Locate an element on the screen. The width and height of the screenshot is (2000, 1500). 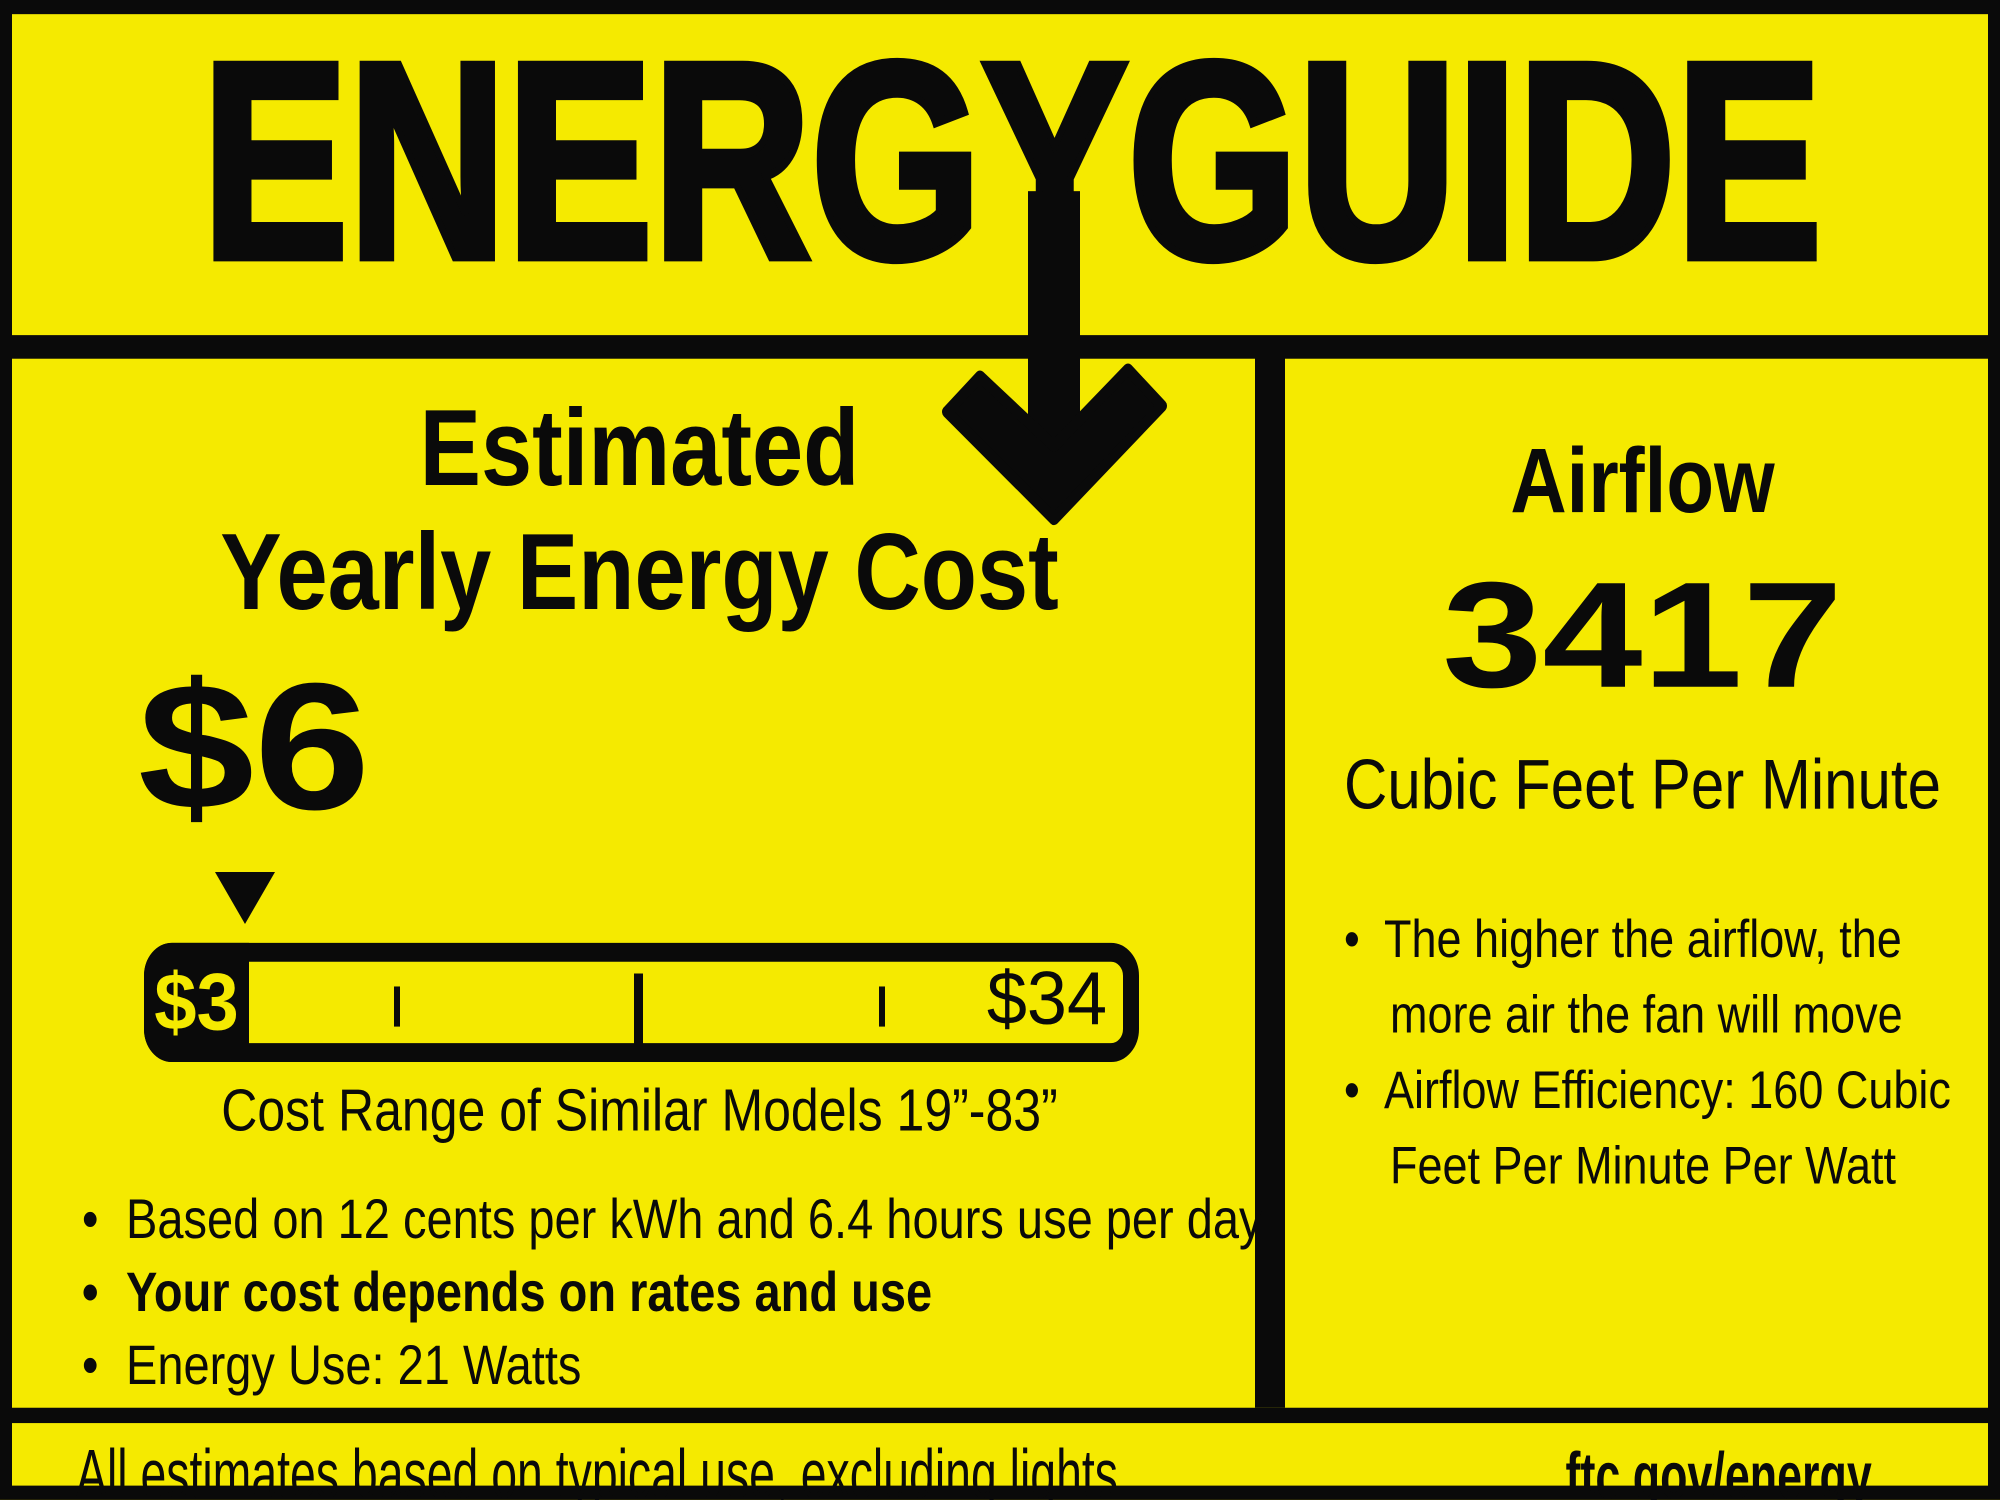
note-text: Feet Per Minute Per Watt is located at coordinates (1643, 1165).